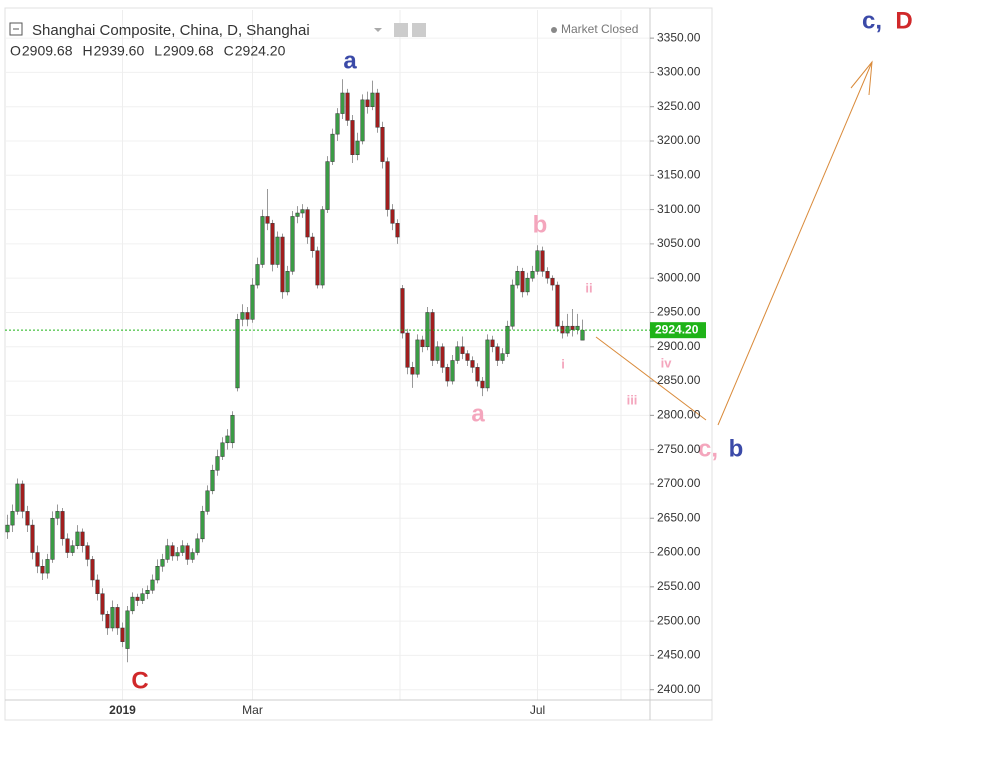  What do you see at coordinates (679, 655) in the screenshot?
I see `y-tick-label: 2450.00` at bounding box center [679, 655].